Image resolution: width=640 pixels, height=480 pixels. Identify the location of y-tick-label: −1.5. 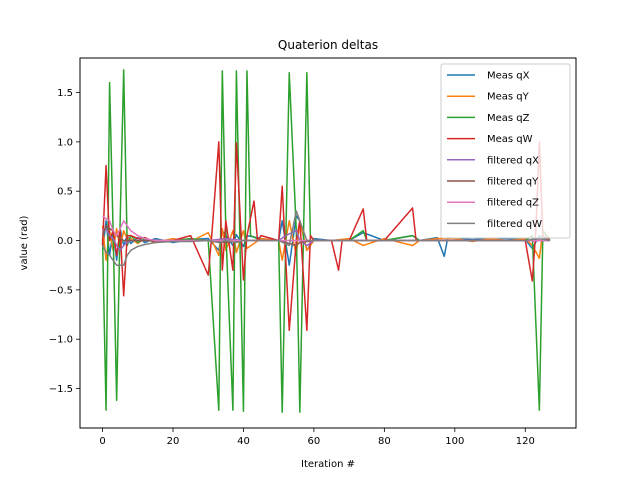
(61, 389).